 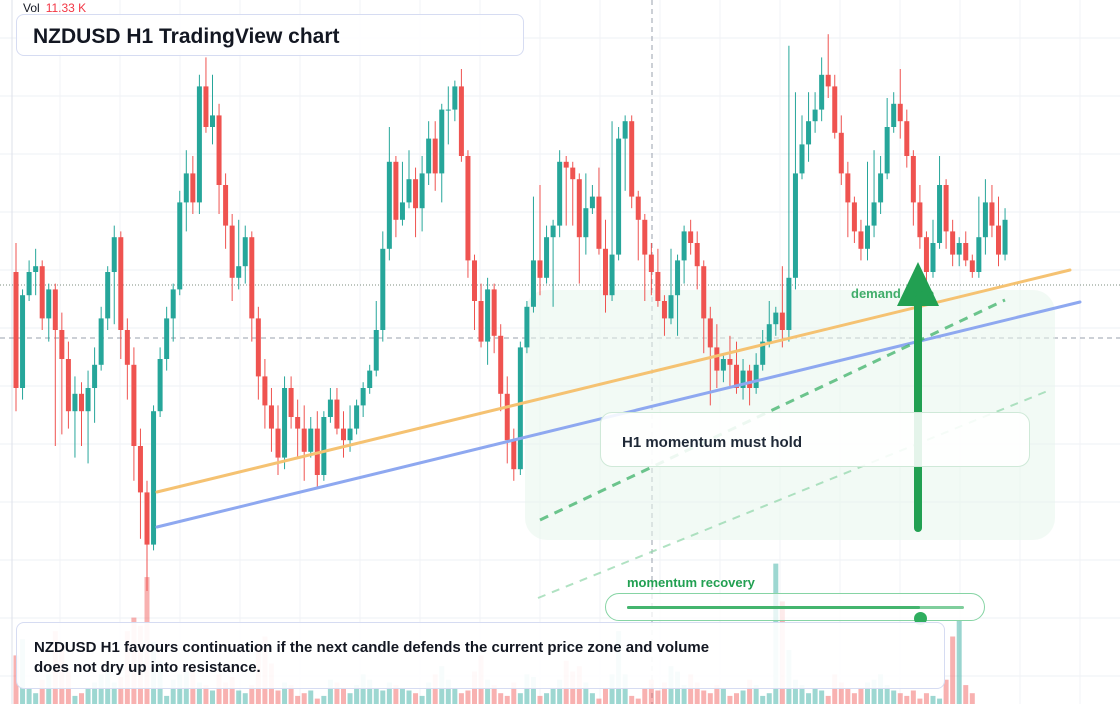 What do you see at coordinates (66, 8) in the screenshot?
I see `volume-value: 11.33 K` at bounding box center [66, 8].